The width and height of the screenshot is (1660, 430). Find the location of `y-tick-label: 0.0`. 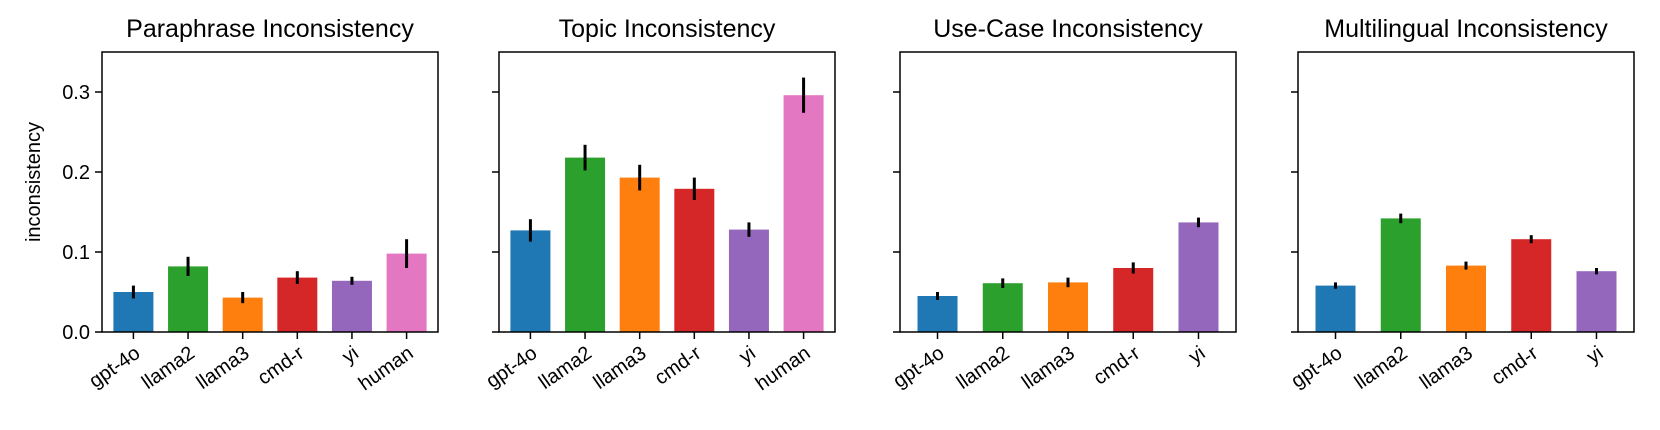

y-tick-label: 0.0 is located at coordinates (76, 333).